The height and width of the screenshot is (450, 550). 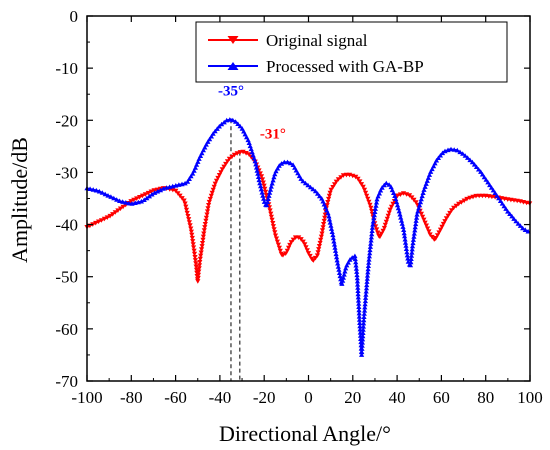 I want to click on legend-entry-processed: Processed with GA-BP, so click(x=316, y=66).